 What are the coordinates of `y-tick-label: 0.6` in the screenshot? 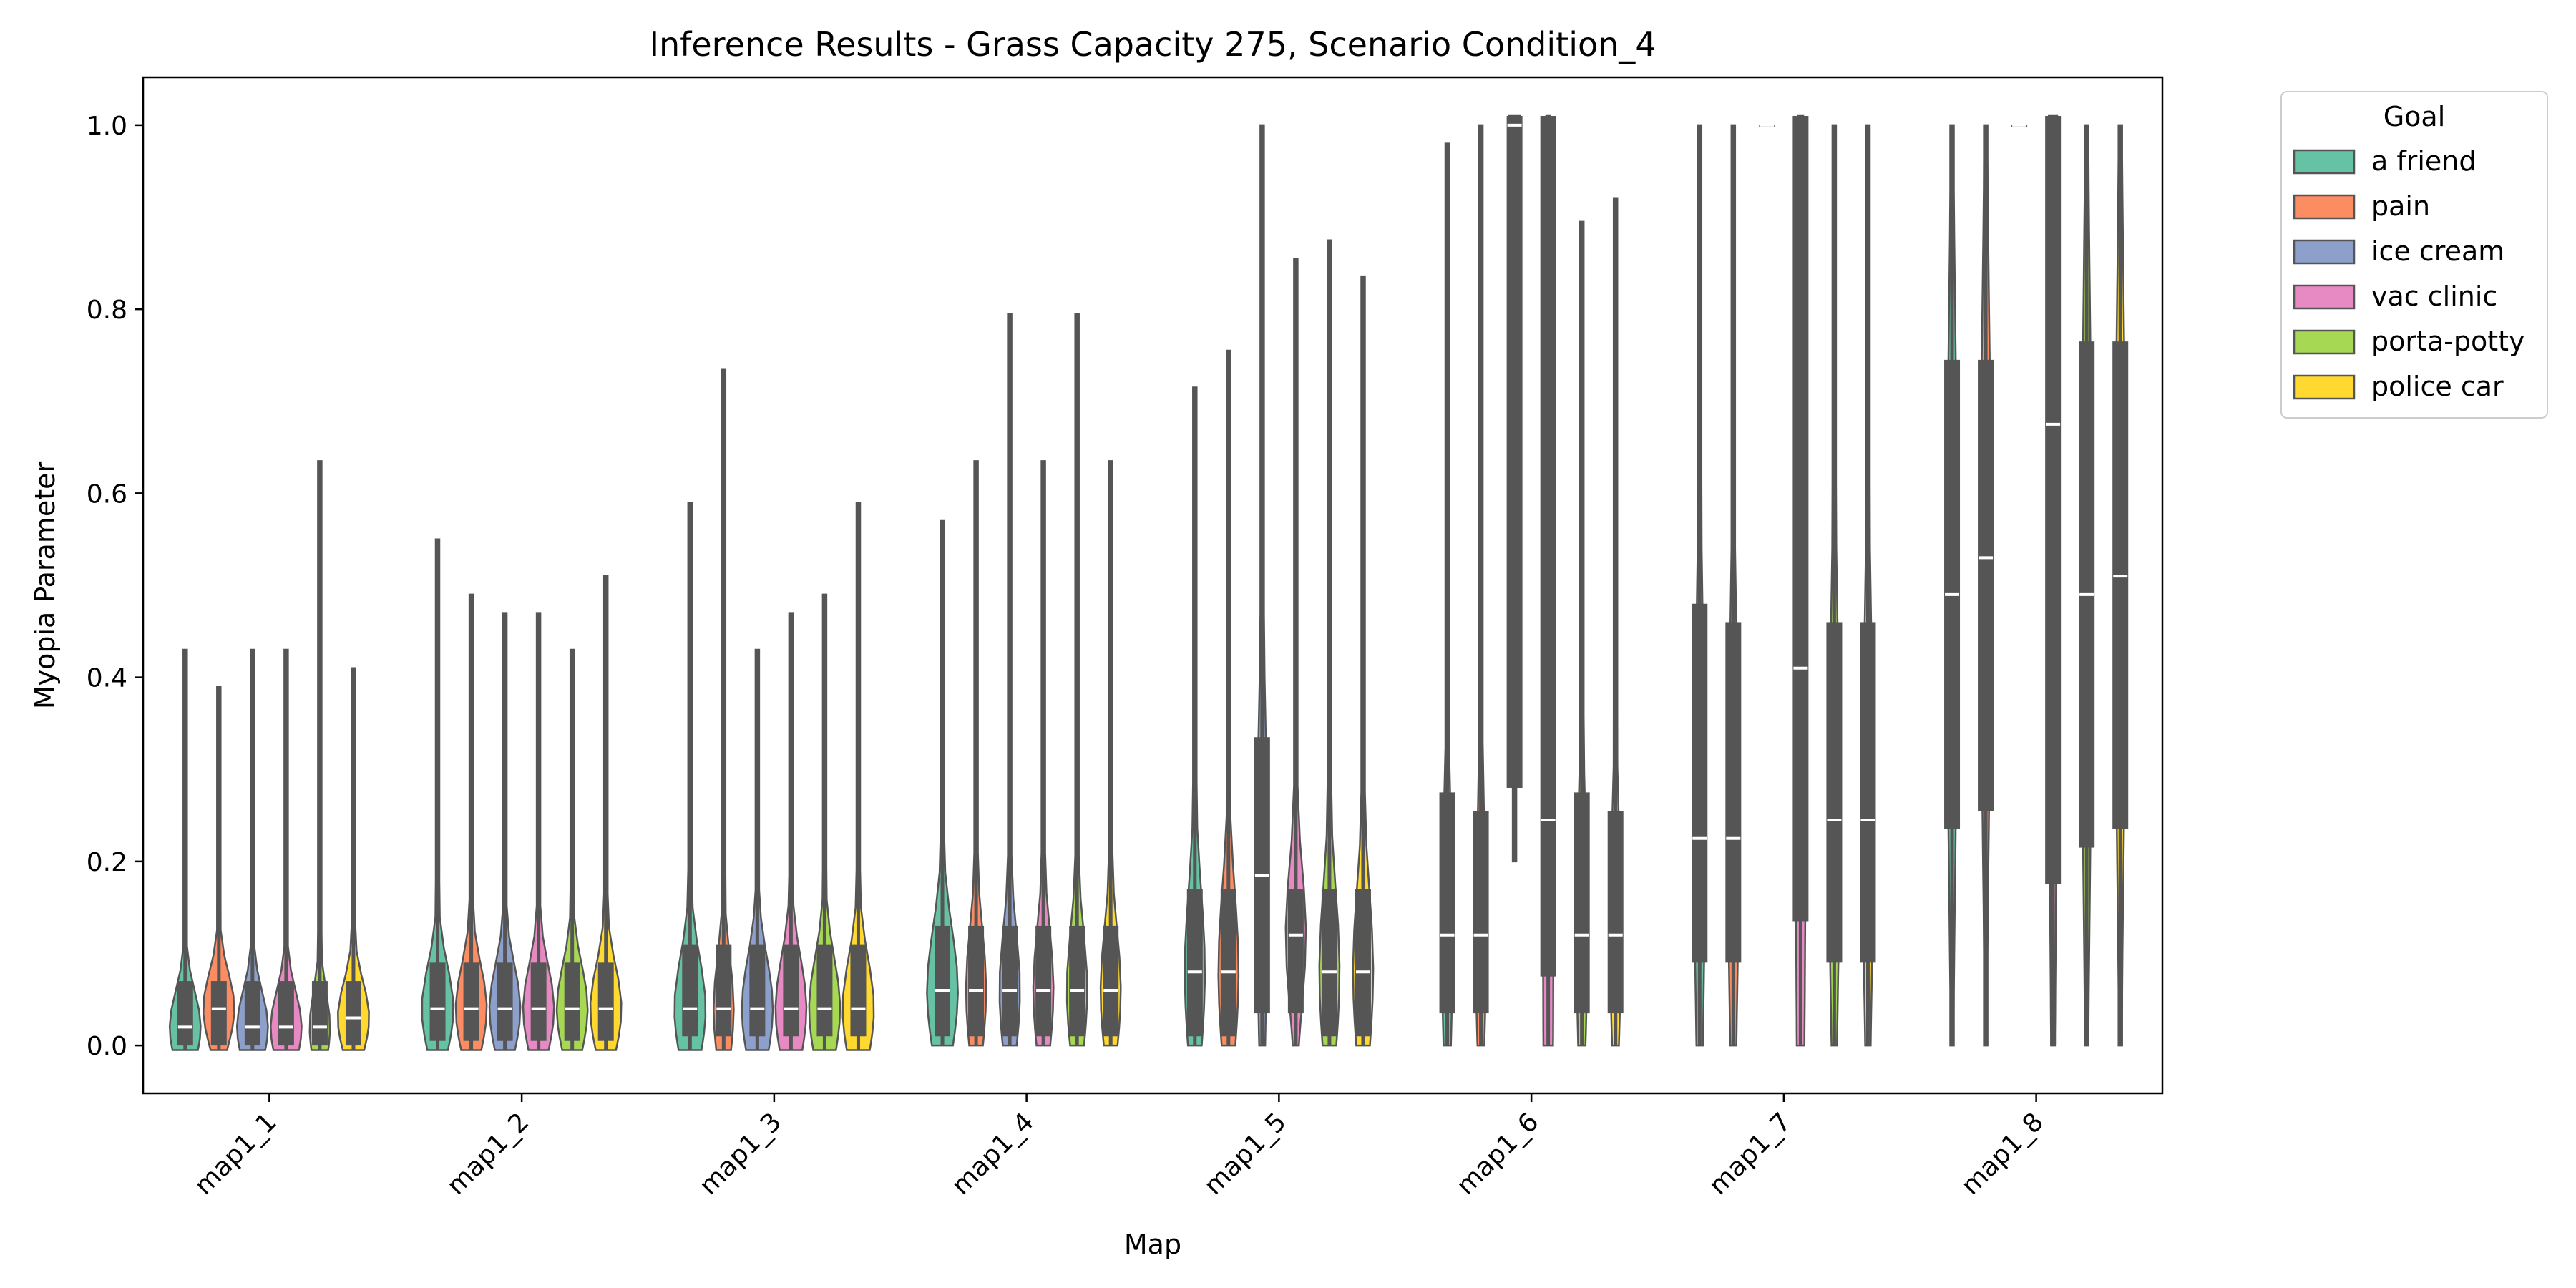 It's located at (107, 494).